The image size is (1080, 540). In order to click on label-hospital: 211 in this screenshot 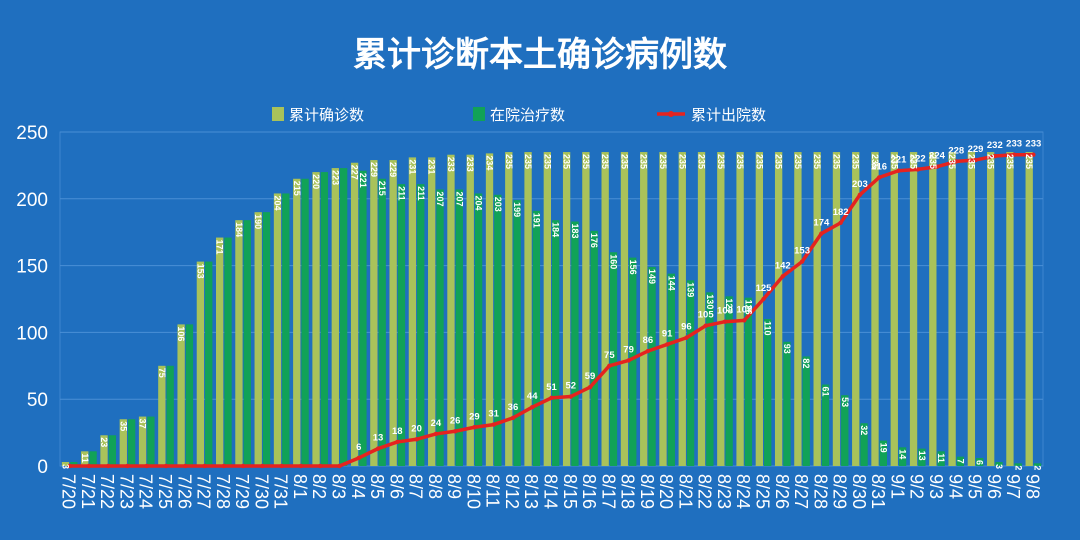, I will do `click(421, 193)`.